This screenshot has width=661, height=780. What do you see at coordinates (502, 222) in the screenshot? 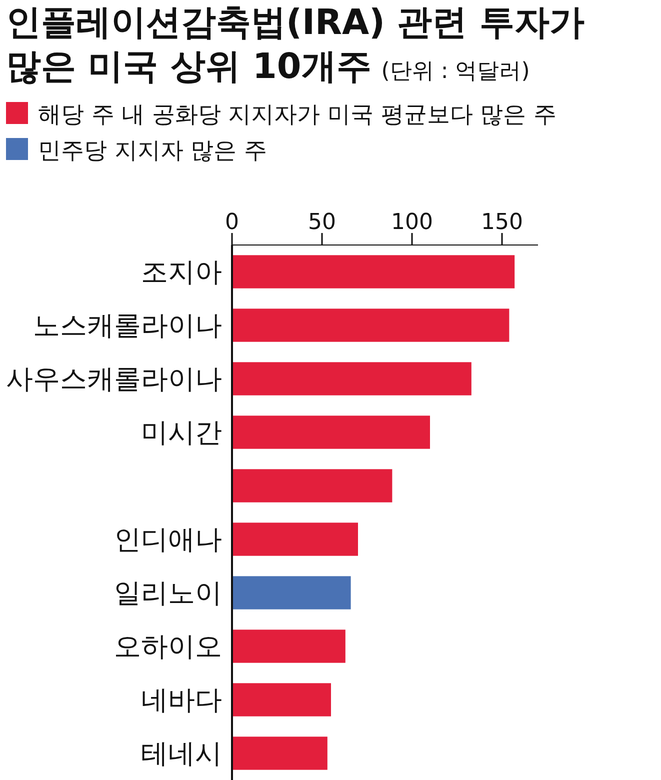
I see `xtick: 150` at bounding box center [502, 222].